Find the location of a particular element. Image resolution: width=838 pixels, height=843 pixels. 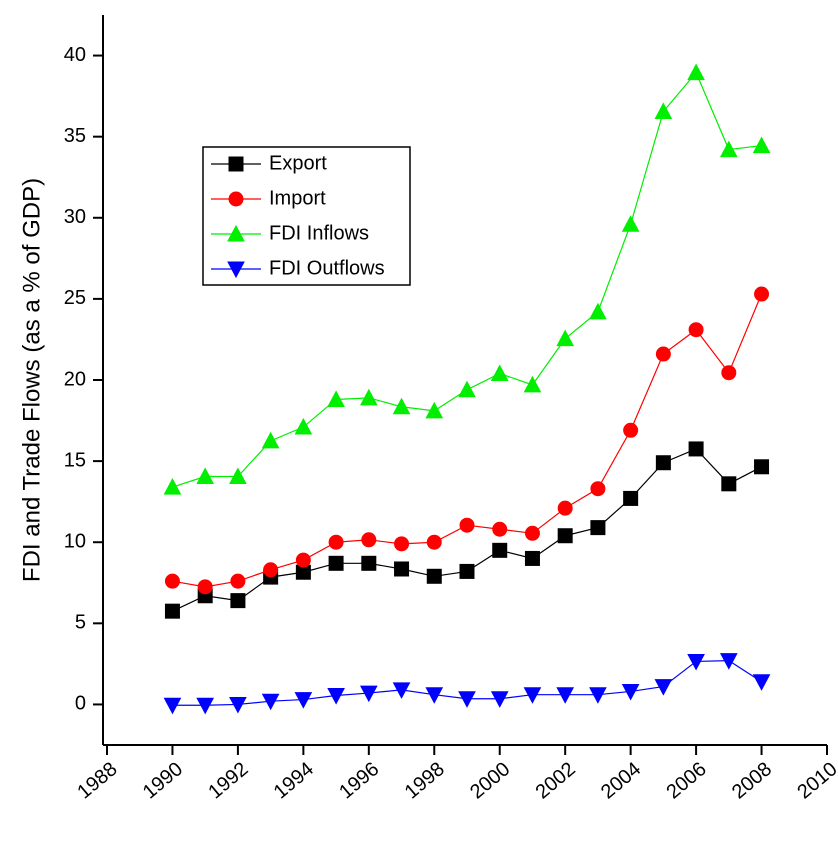

legend-label: Import is located at coordinates (297, 198).